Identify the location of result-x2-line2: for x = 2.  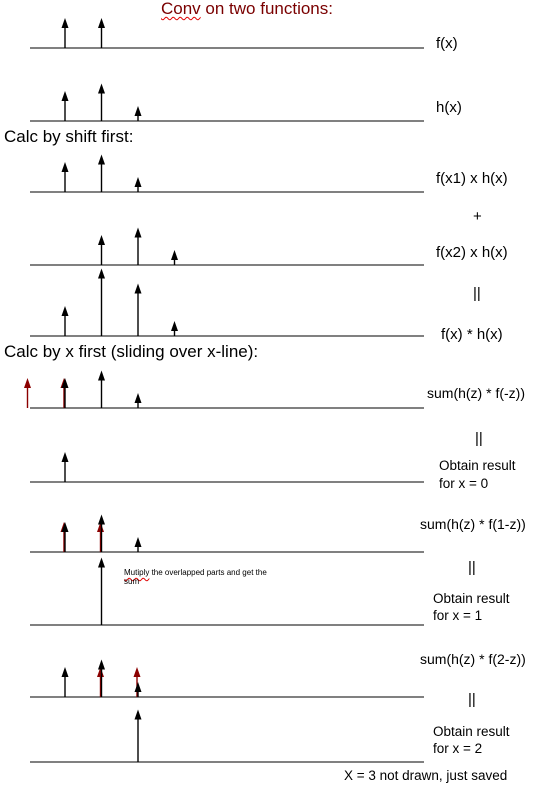
(458, 748).